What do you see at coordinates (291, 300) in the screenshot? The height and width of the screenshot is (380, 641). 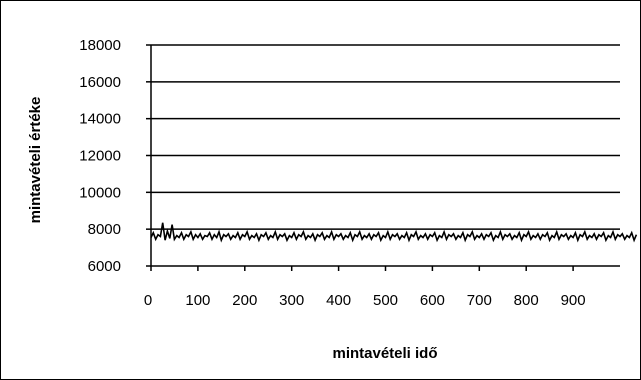 I see `x-tick-label: 300` at bounding box center [291, 300].